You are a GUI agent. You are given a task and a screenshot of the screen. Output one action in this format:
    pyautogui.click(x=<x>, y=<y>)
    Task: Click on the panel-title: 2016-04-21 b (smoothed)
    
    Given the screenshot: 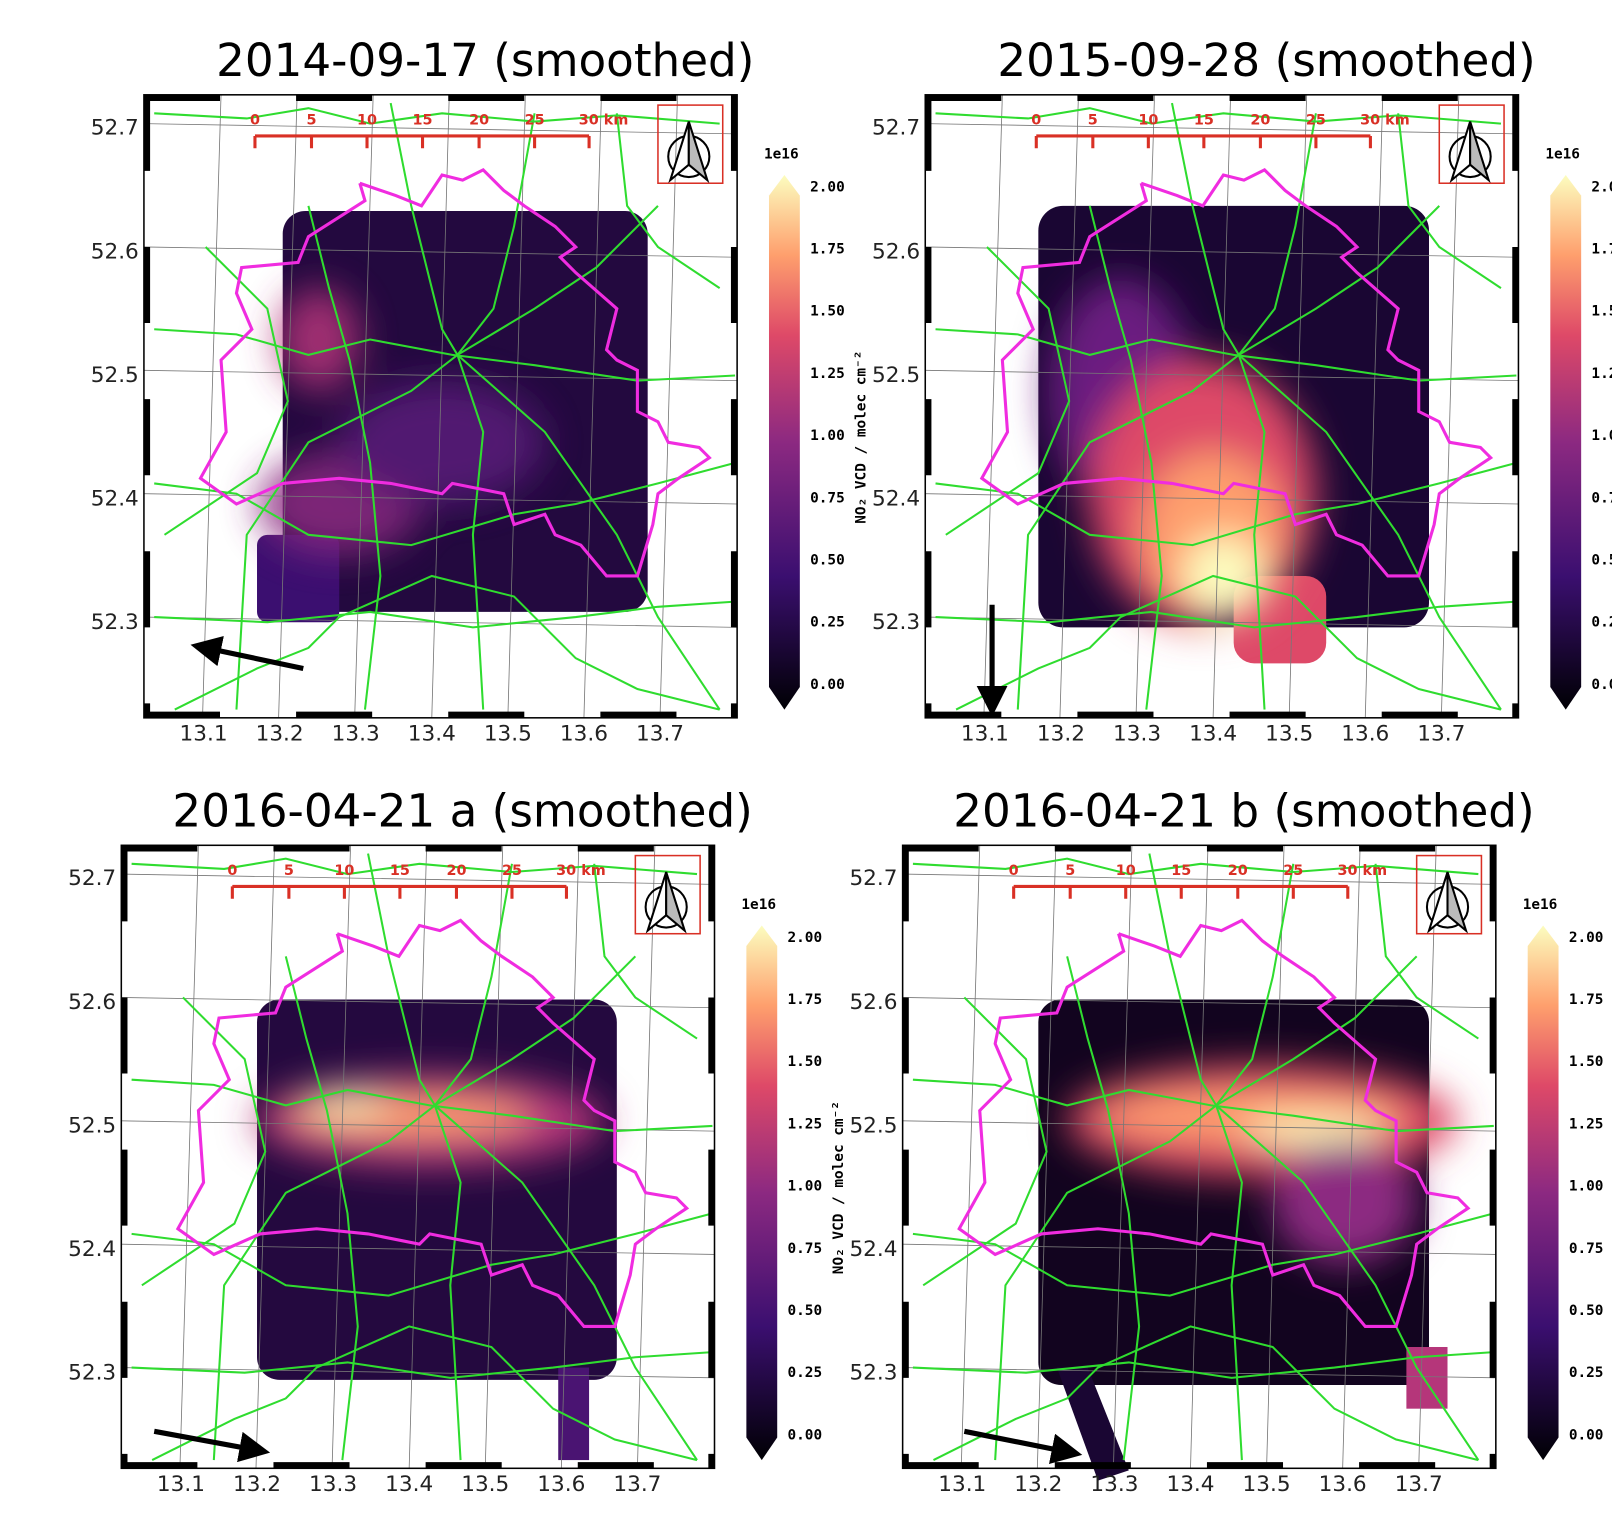 What is the action you would take?
    pyautogui.click(x=1243, y=810)
    